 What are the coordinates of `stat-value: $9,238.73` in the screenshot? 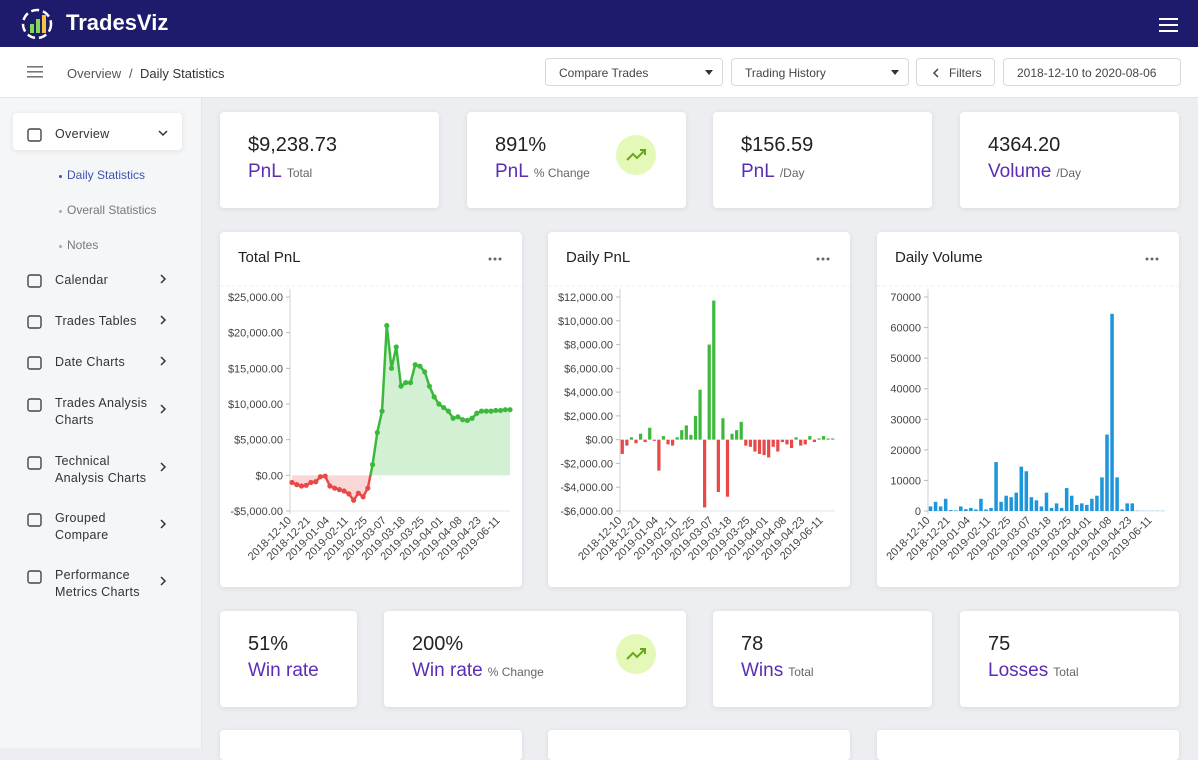 It's located at (292, 145).